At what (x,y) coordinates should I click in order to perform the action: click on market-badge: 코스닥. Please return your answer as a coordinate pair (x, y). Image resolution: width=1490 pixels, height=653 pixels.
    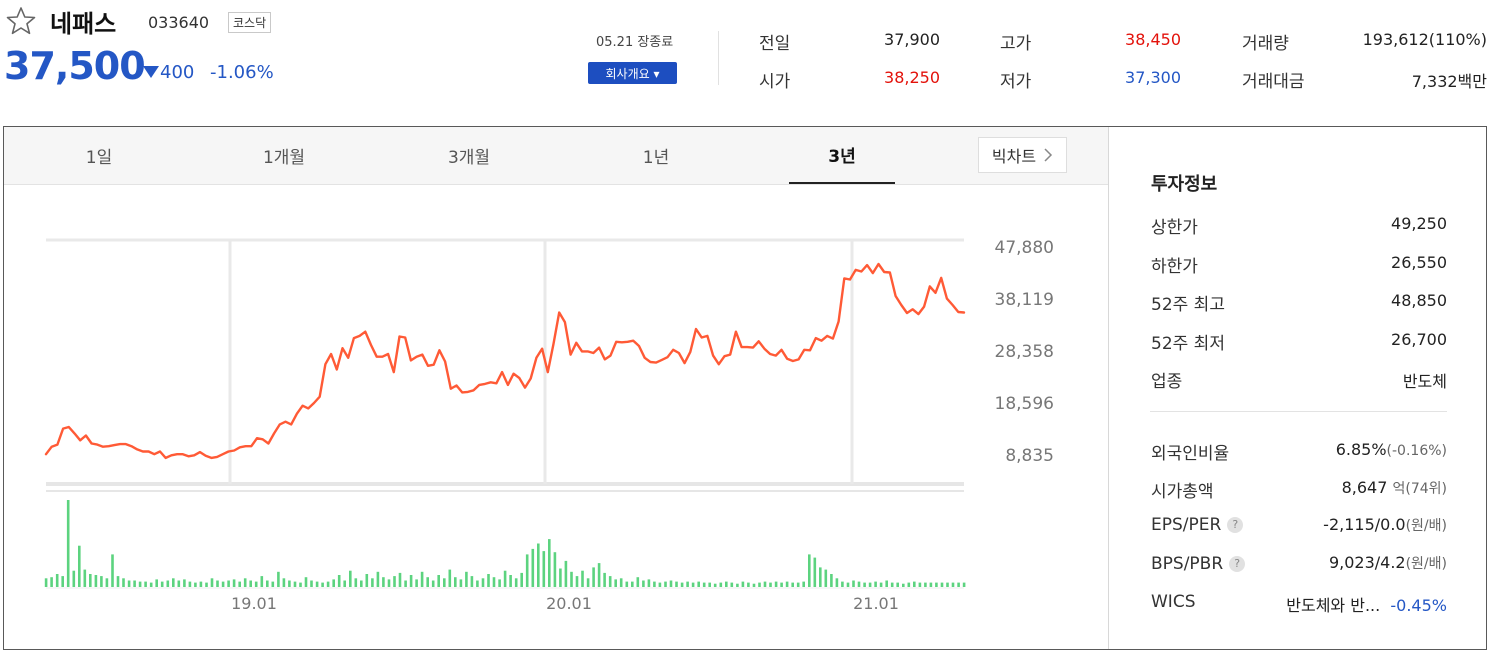
    Looking at the image, I should click on (250, 22).